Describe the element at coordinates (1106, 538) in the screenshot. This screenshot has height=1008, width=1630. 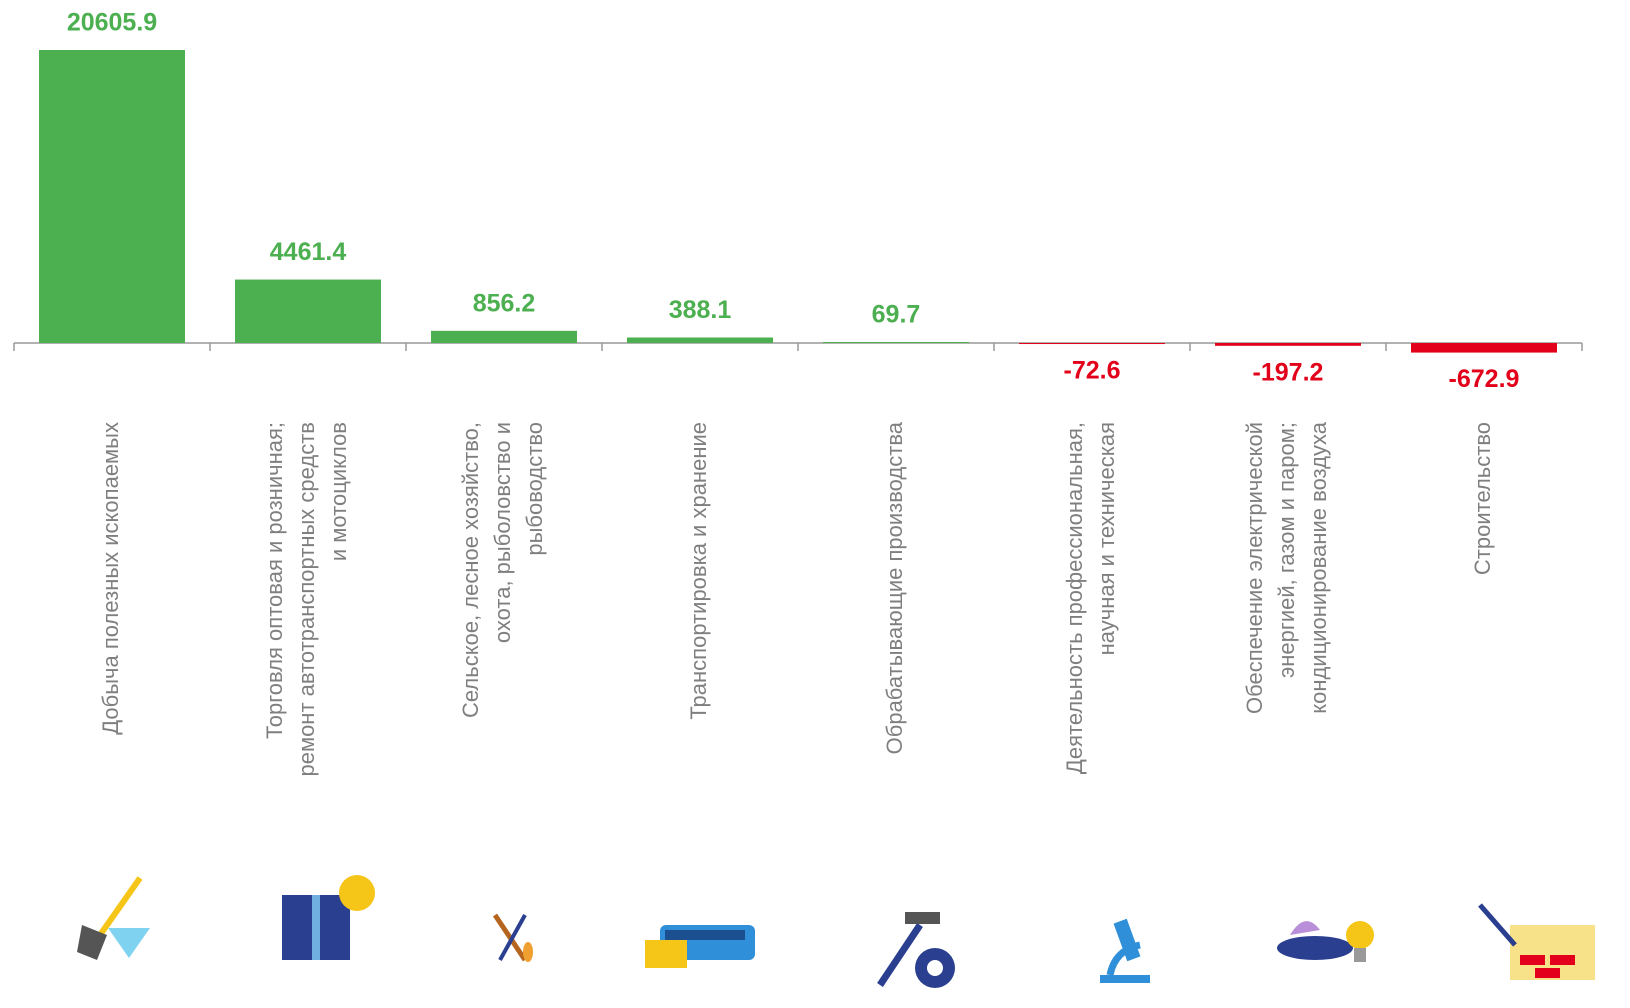
I see `category-label: научная и техническая` at that location.